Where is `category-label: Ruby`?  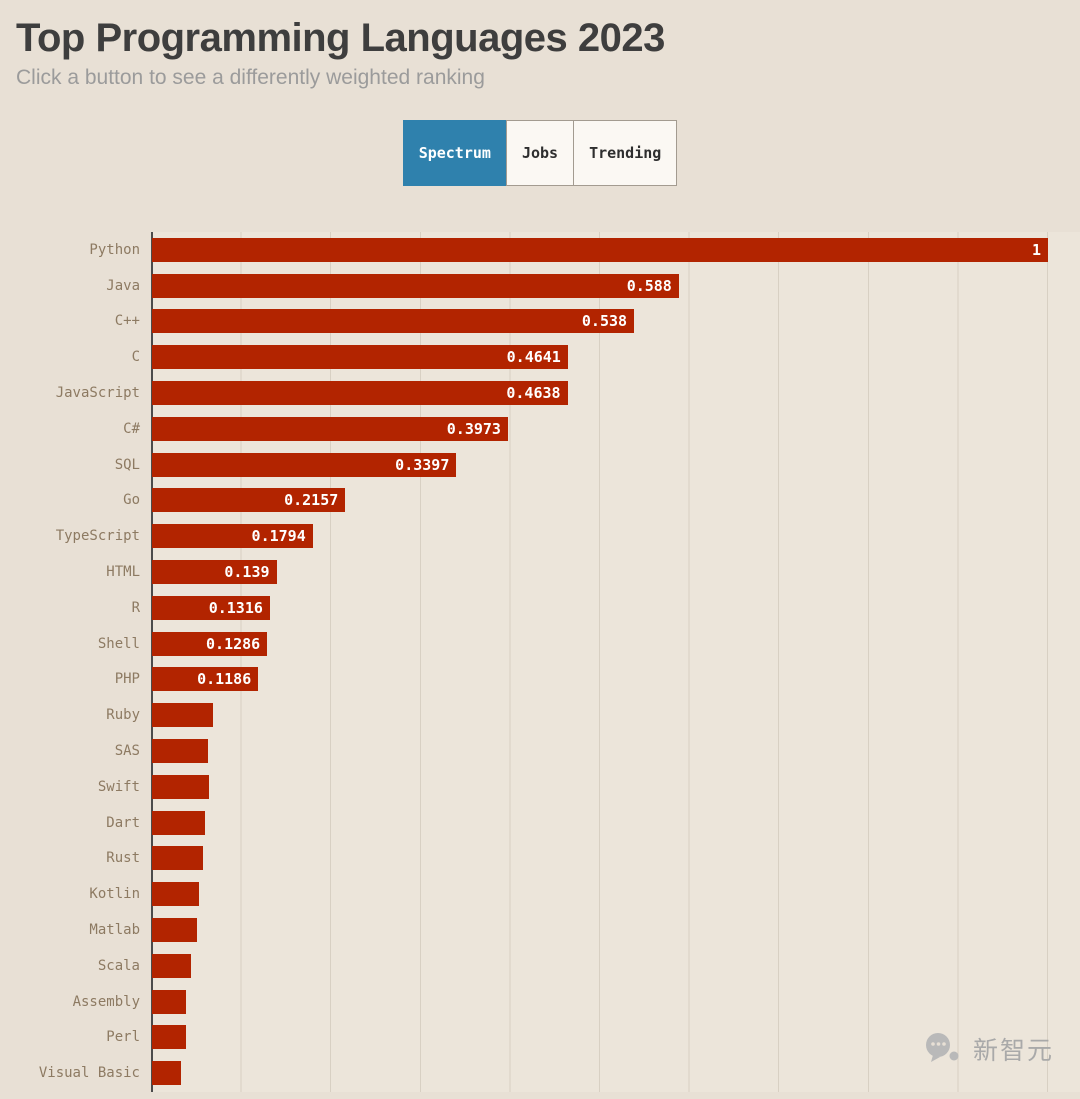 category-label: Ruby is located at coordinates (123, 715).